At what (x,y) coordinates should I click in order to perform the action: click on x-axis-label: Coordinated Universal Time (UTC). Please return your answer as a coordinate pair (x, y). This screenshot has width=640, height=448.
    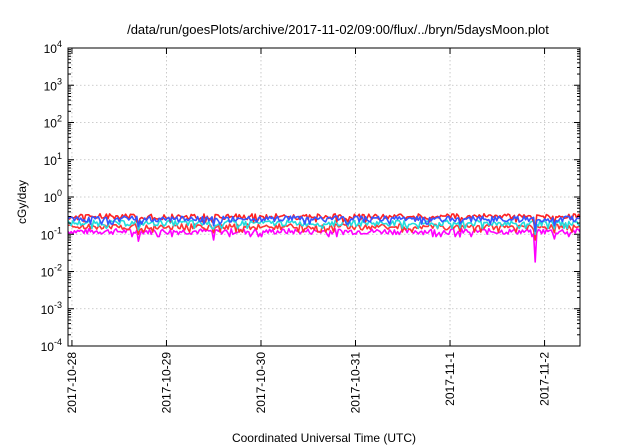
    Looking at the image, I should click on (324, 438).